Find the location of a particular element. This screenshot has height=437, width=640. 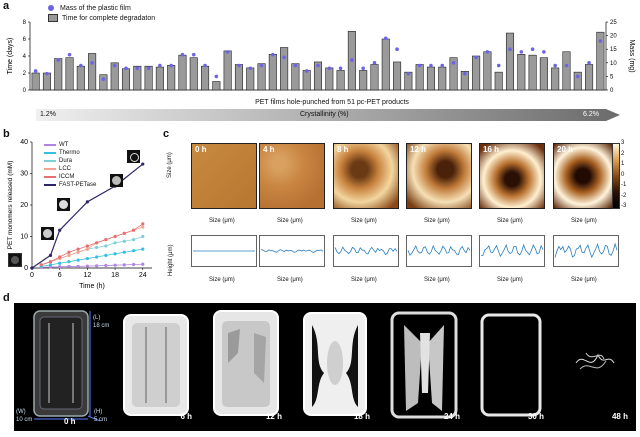

series-line-iccm is located at coordinates (92, 244).